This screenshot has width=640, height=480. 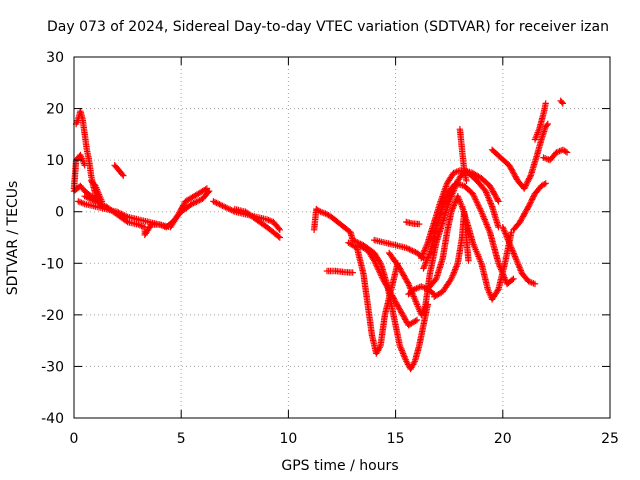 I want to click on series-s18, so click(x=460, y=214).